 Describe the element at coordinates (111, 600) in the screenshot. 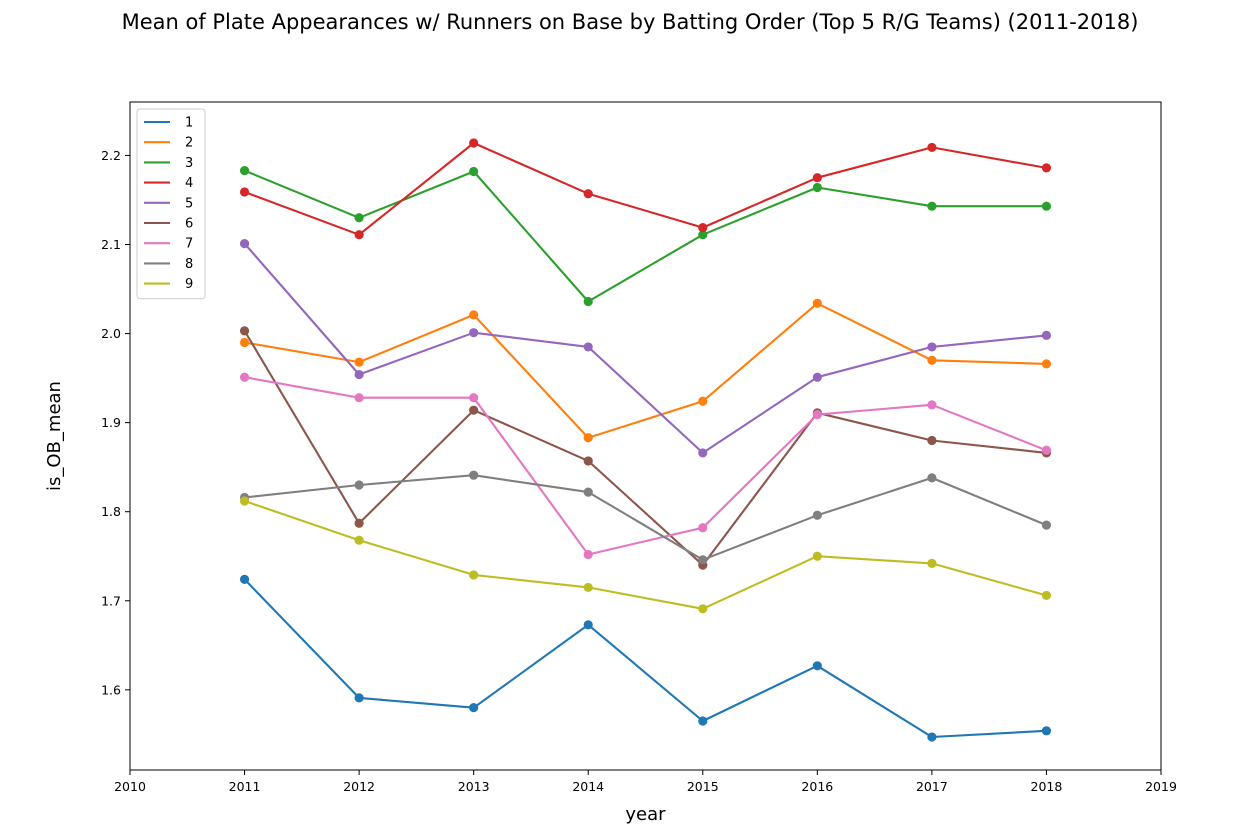

I see `y-tick-label: 1.7` at that location.